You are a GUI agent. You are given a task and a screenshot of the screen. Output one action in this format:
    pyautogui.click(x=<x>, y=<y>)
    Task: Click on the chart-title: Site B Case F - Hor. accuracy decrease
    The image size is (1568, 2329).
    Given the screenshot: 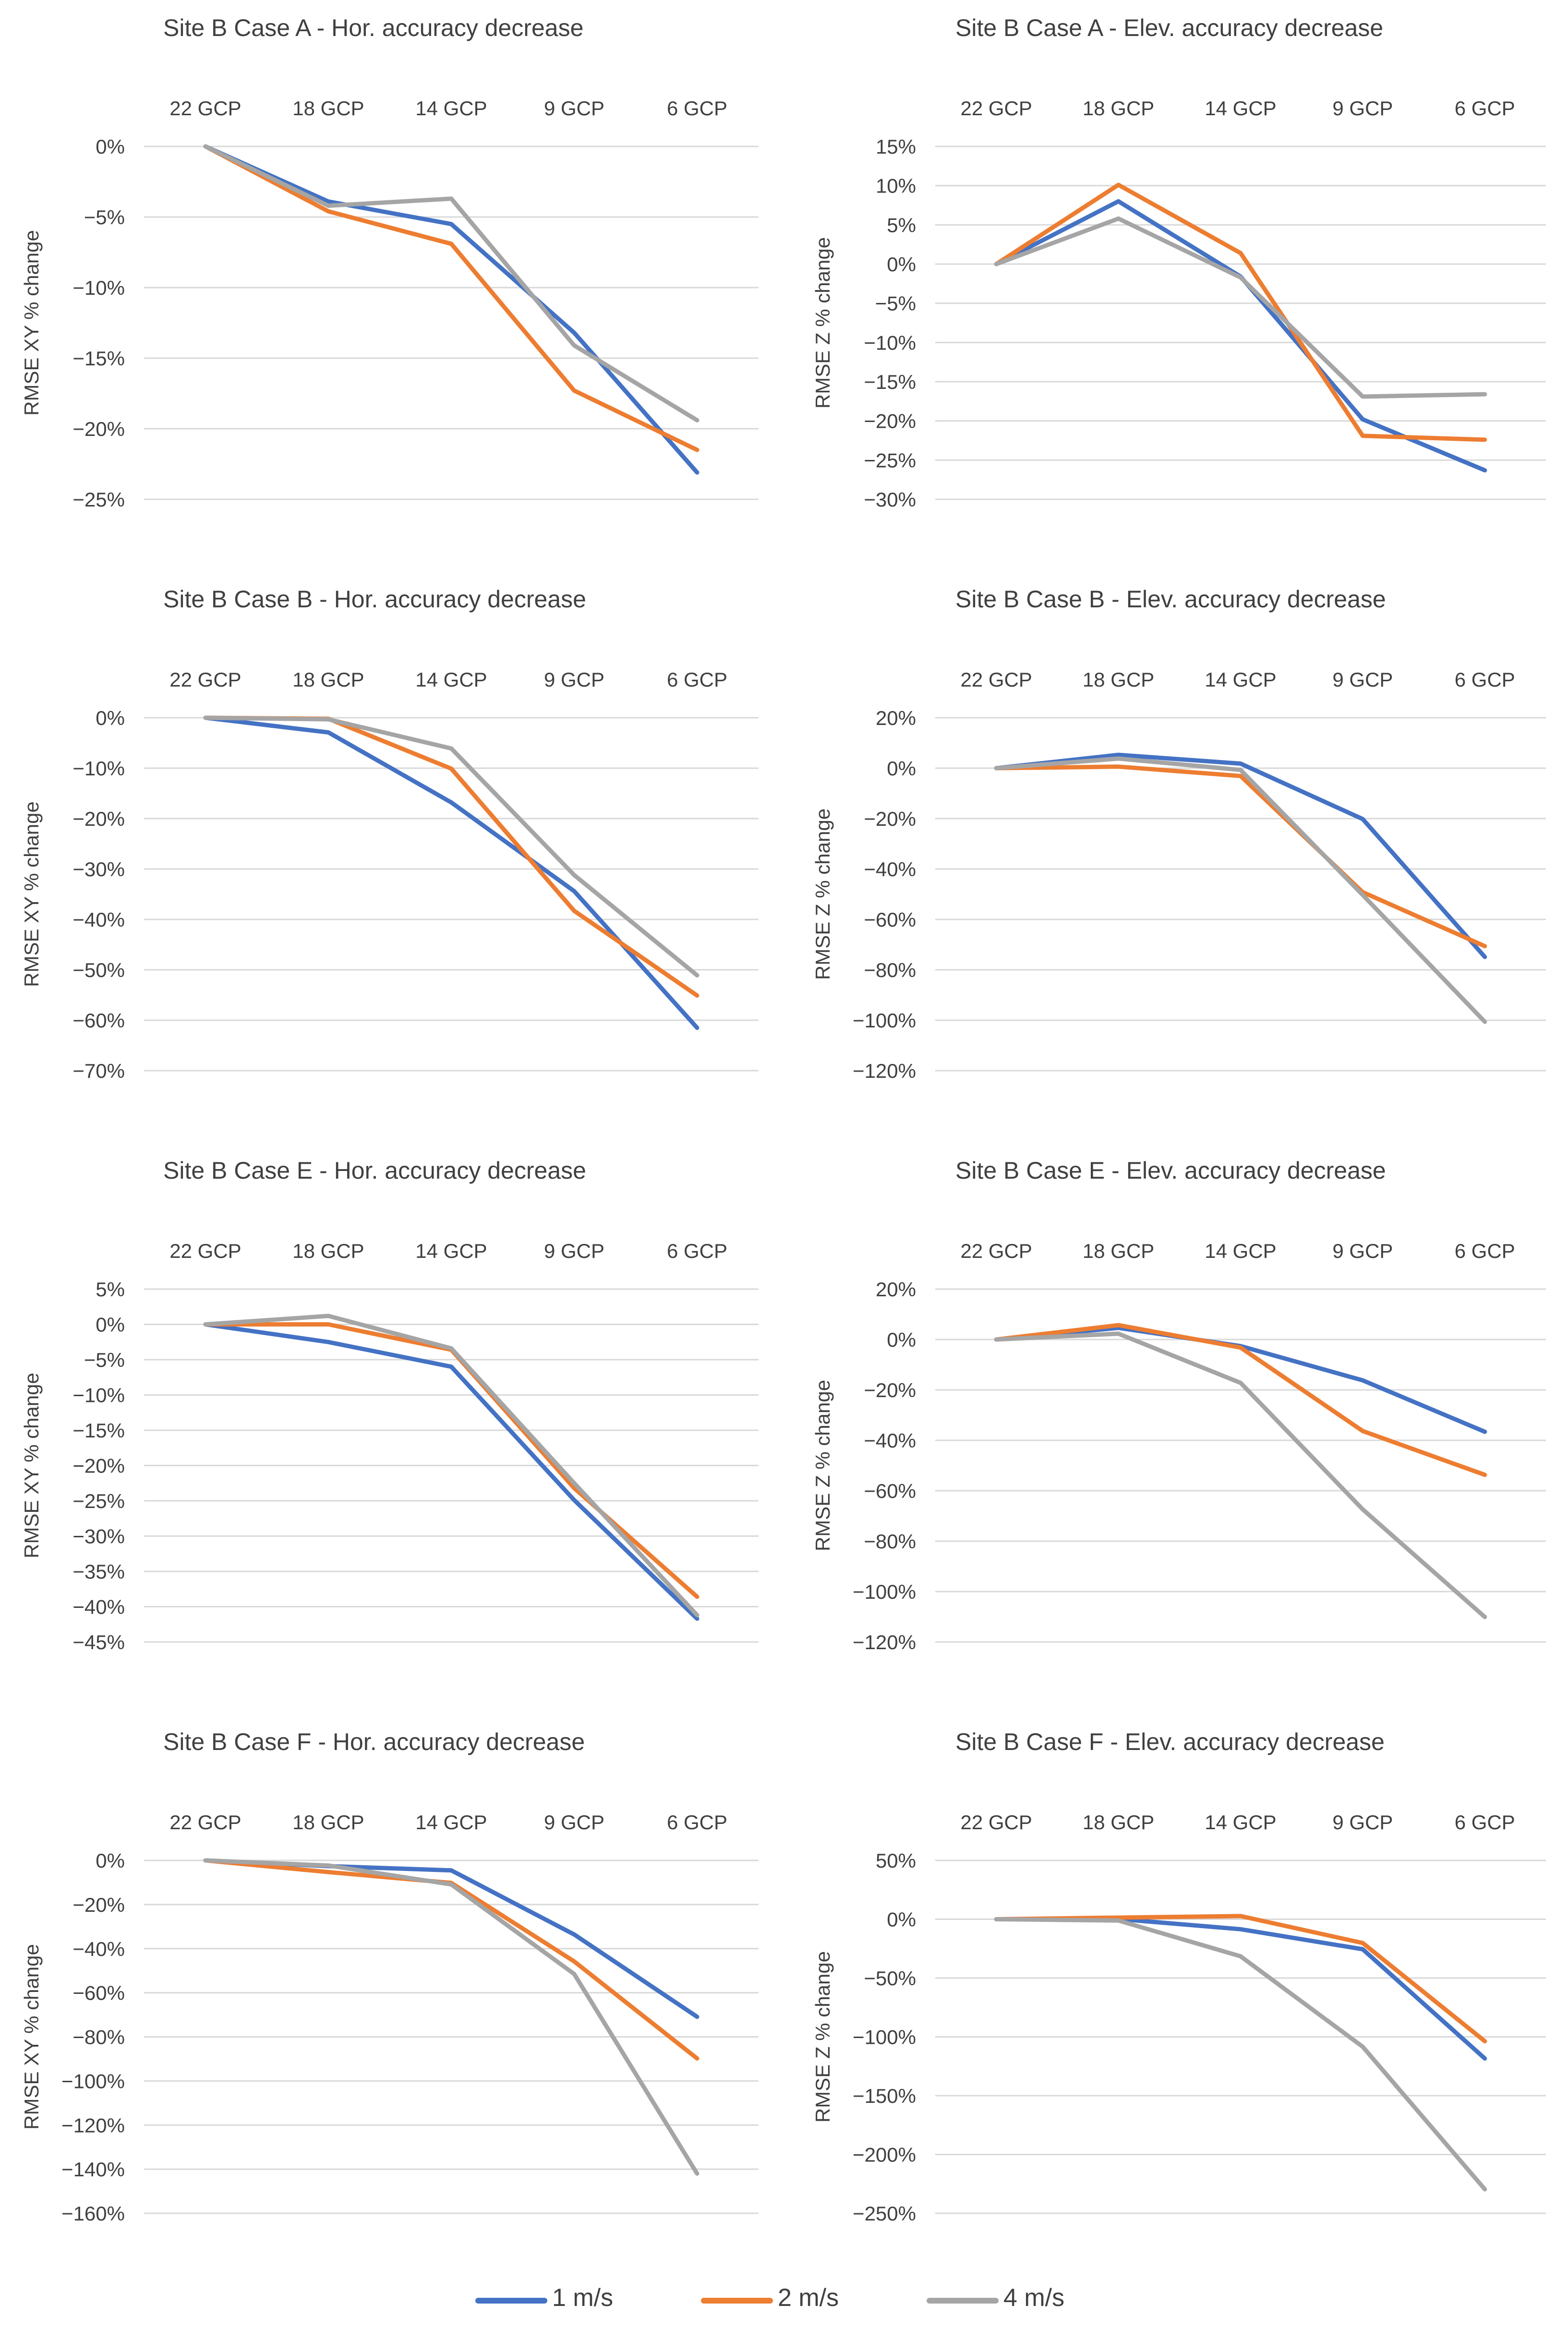 What is the action you would take?
    pyautogui.click(x=374, y=1741)
    